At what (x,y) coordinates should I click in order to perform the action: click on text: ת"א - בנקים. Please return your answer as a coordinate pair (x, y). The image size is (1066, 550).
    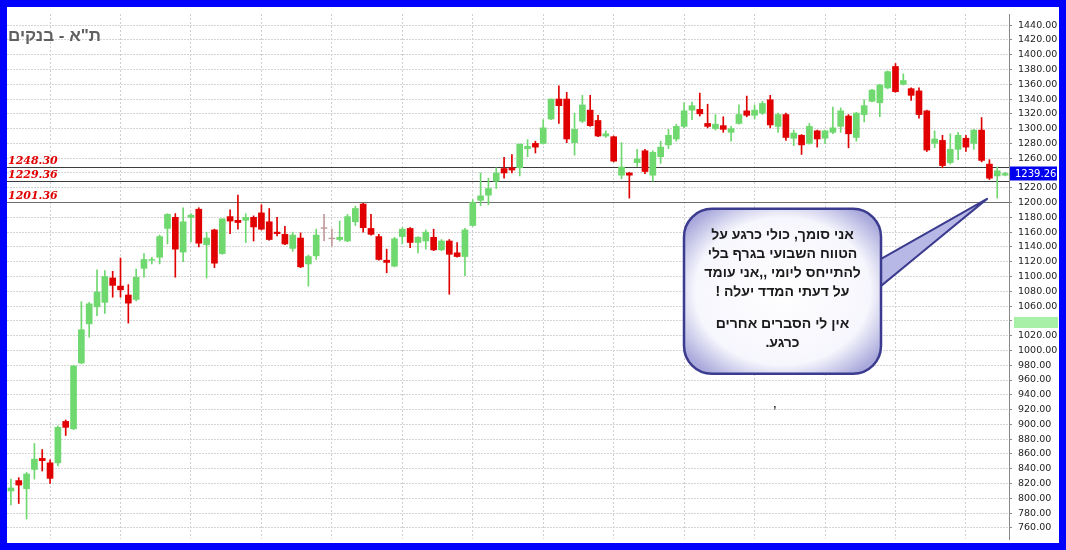
    Looking at the image, I should click on (54, 36).